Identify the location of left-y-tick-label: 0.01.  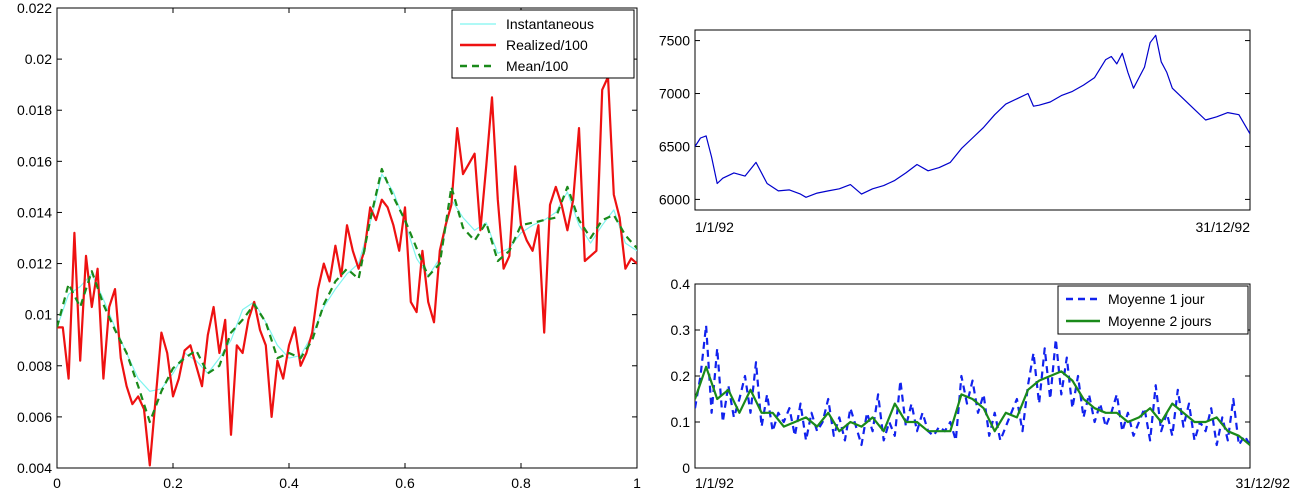
(38, 315).